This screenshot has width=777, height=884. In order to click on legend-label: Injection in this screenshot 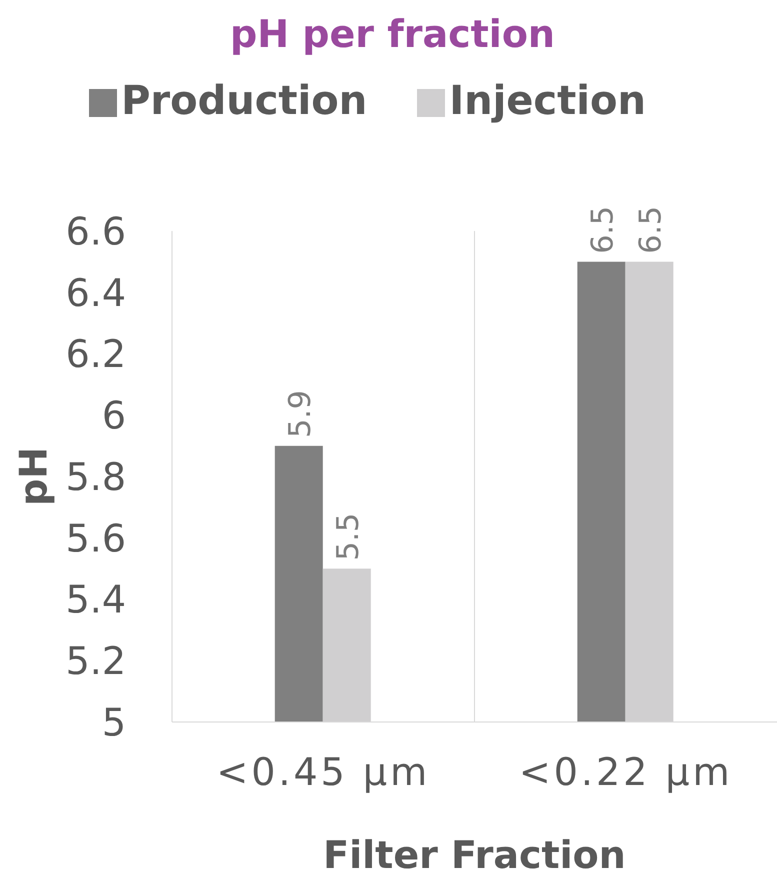, I will do `click(547, 101)`.